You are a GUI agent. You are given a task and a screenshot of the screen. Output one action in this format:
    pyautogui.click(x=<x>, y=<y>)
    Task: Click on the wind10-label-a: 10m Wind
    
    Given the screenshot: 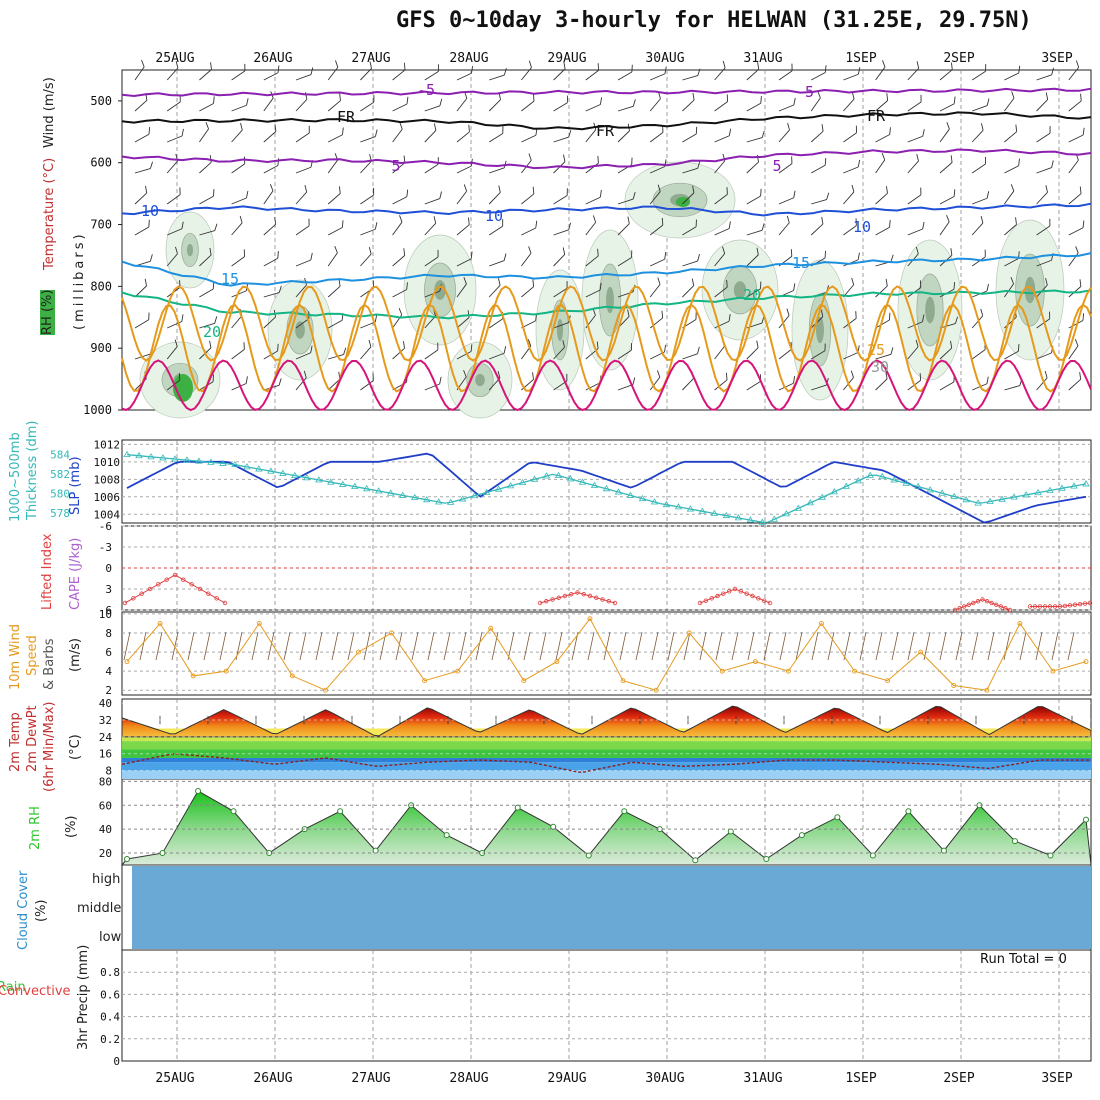 What is the action you would take?
    pyautogui.click(x=15, y=656)
    